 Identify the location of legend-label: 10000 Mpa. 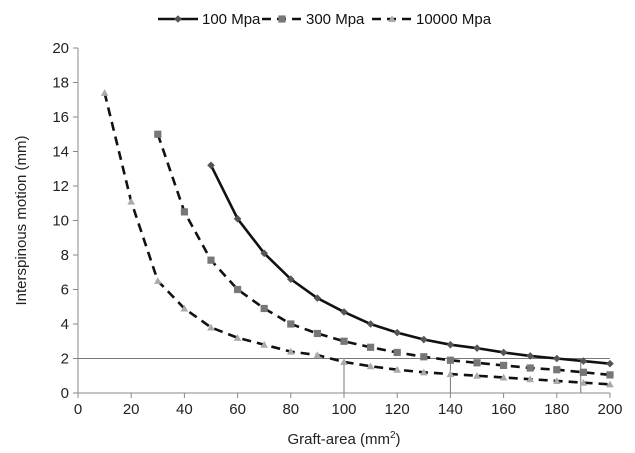
(454, 19).